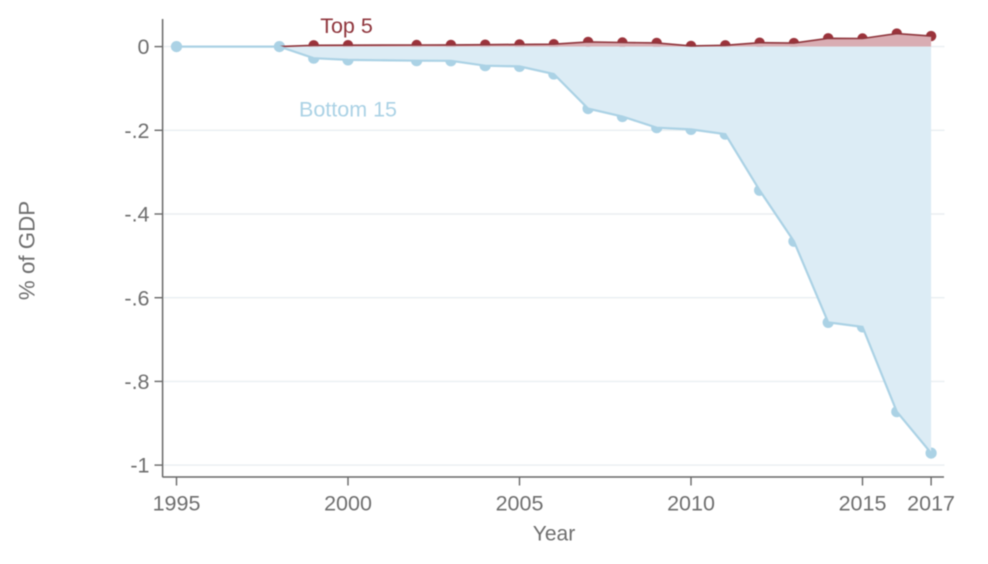 This screenshot has height=564, width=988. I want to click on svg-text: -1, so click(139, 466).